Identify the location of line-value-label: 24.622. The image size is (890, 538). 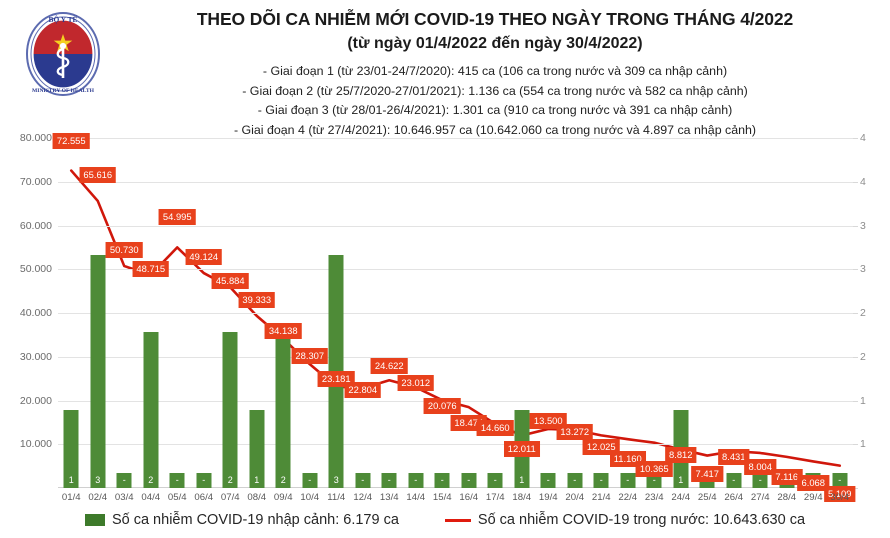
(389, 366).